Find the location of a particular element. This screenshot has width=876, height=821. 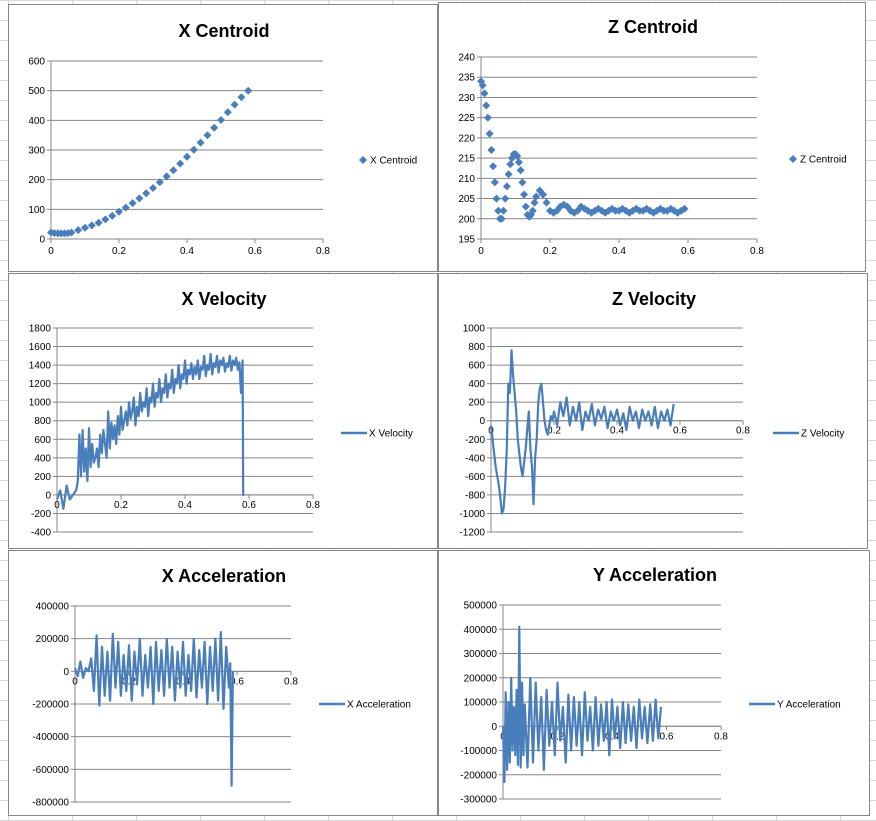

chart-title: X Centroid is located at coordinates (223, 31).